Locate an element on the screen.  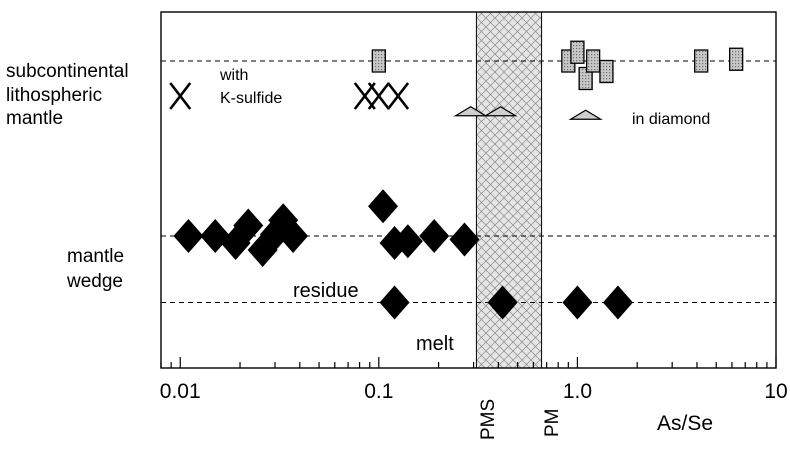
annotation-melt: melt is located at coordinates (435, 344).